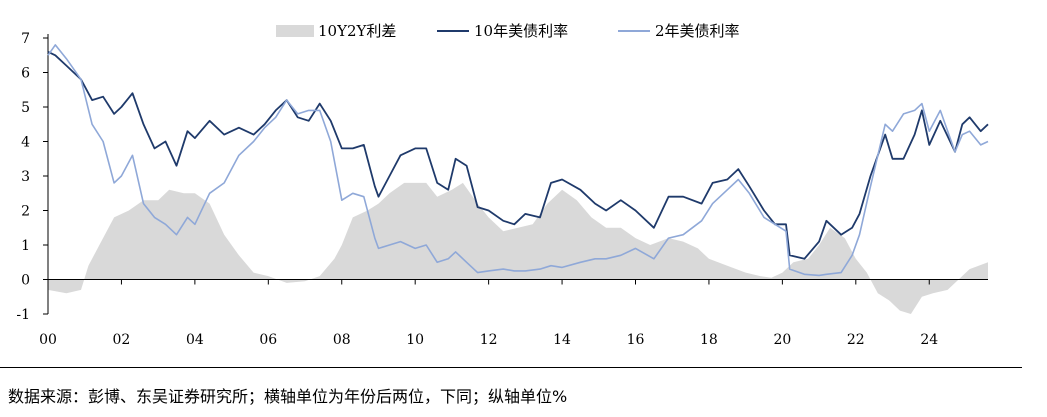 The image size is (1047, 417). What do you see at coordinates (709, 340) in the screenshot?
I see `x-tick-label: 18` at bounding box center [709, 340].